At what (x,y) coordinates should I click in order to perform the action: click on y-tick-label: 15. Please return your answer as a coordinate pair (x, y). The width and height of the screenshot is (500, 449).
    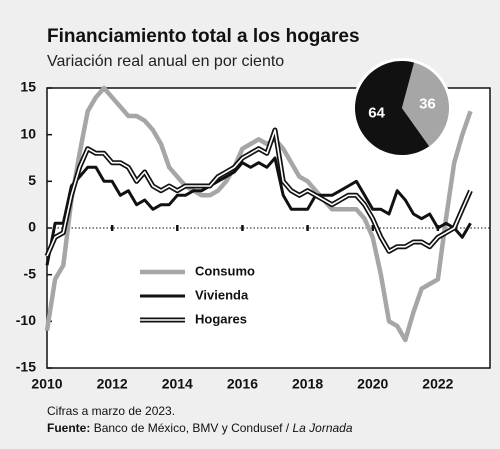
    Looking at the image, I should click on (28, 87).